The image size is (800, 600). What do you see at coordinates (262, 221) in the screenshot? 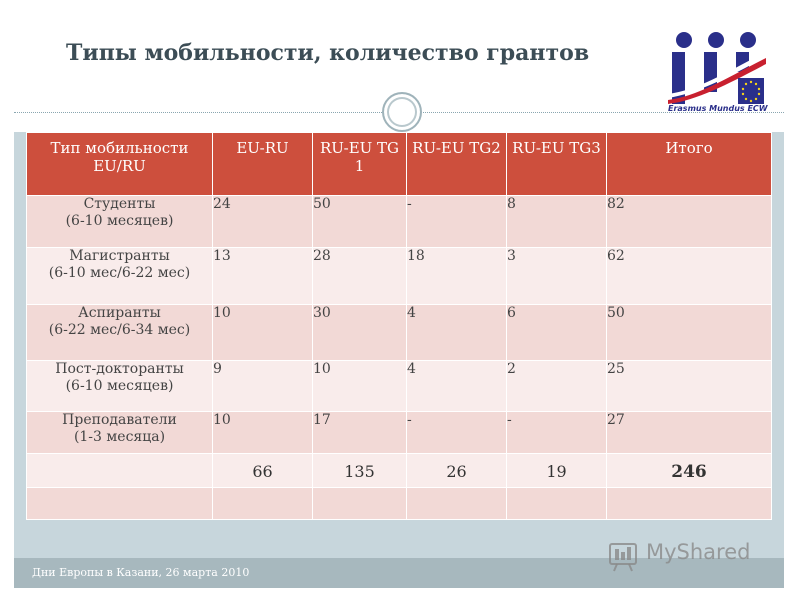
I see `cell-value: 24` at bounding box center [262, 221].